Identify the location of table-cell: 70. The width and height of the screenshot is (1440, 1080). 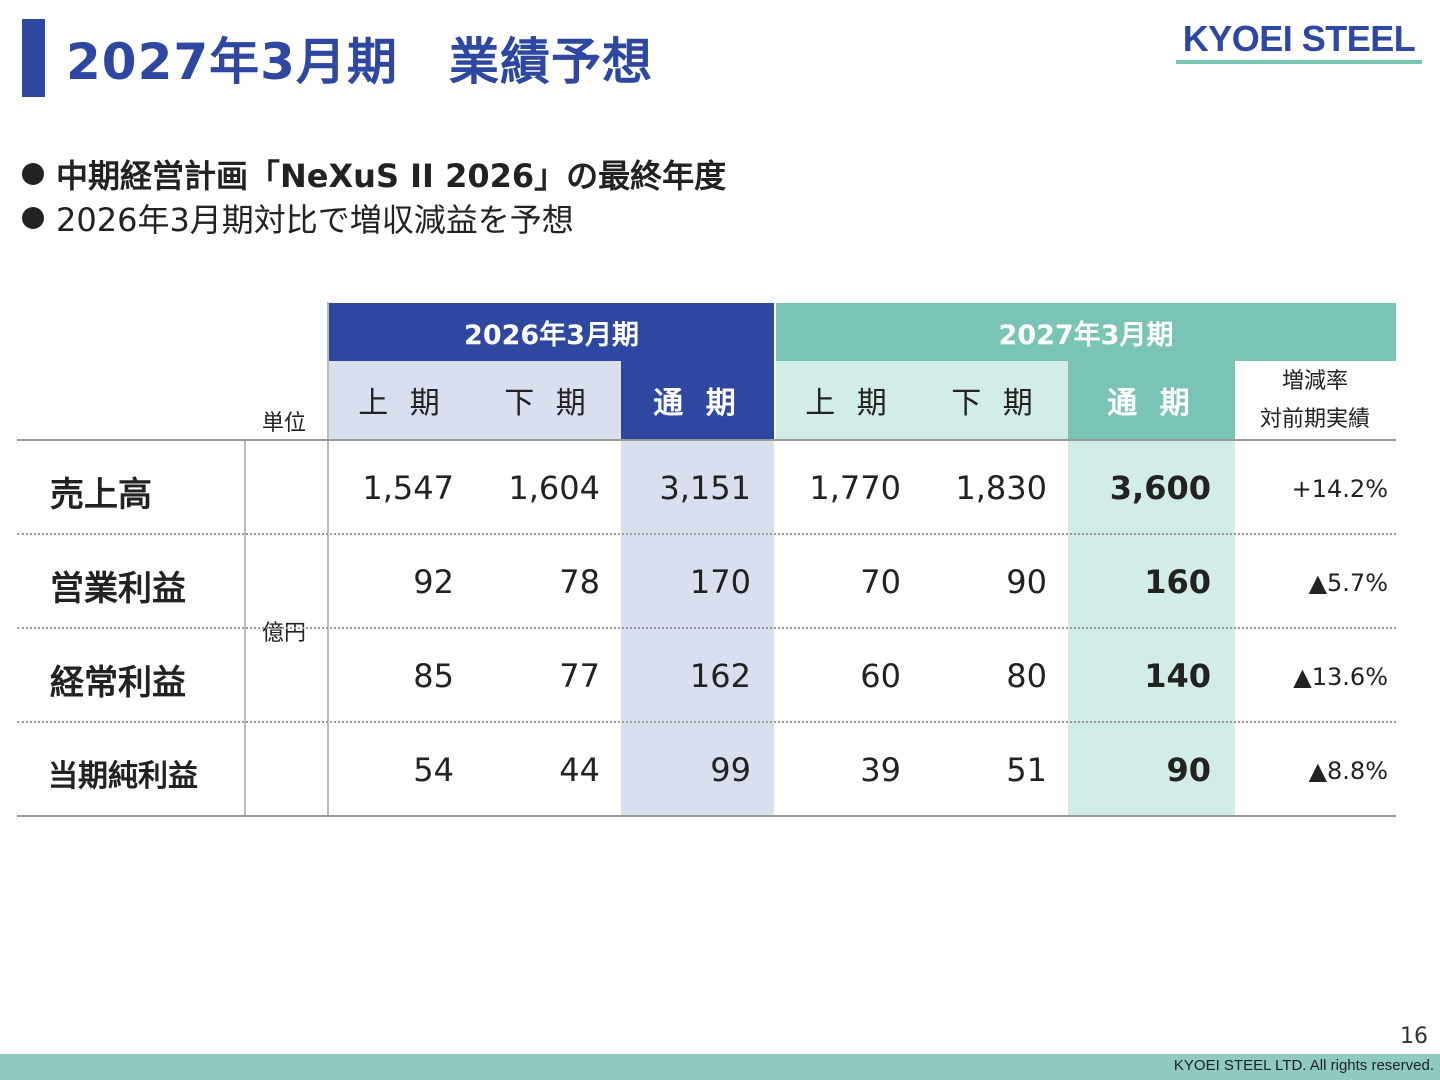
(880, 582).